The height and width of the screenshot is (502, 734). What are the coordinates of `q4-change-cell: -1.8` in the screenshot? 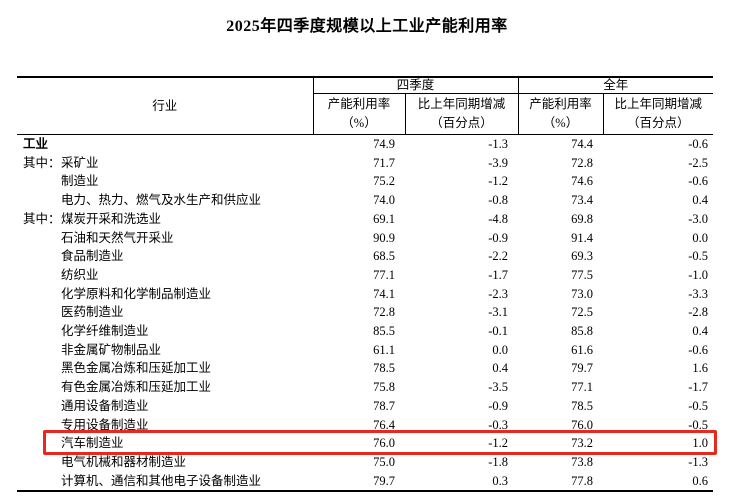 It's located at (498, 461).